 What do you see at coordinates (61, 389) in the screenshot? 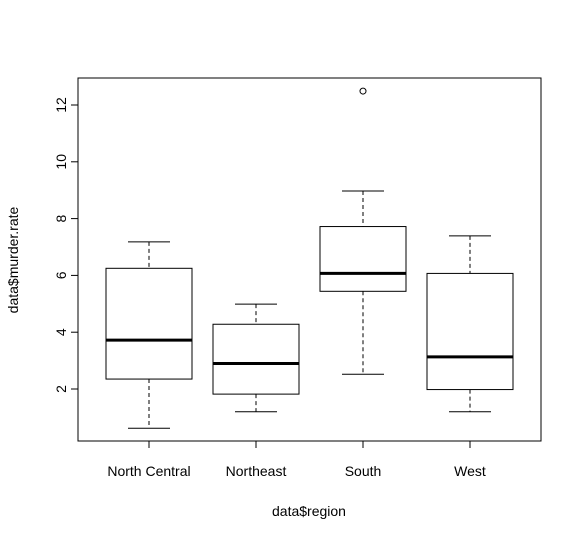
I see `y-tick-label: 2` at bounding box center [61, 389].